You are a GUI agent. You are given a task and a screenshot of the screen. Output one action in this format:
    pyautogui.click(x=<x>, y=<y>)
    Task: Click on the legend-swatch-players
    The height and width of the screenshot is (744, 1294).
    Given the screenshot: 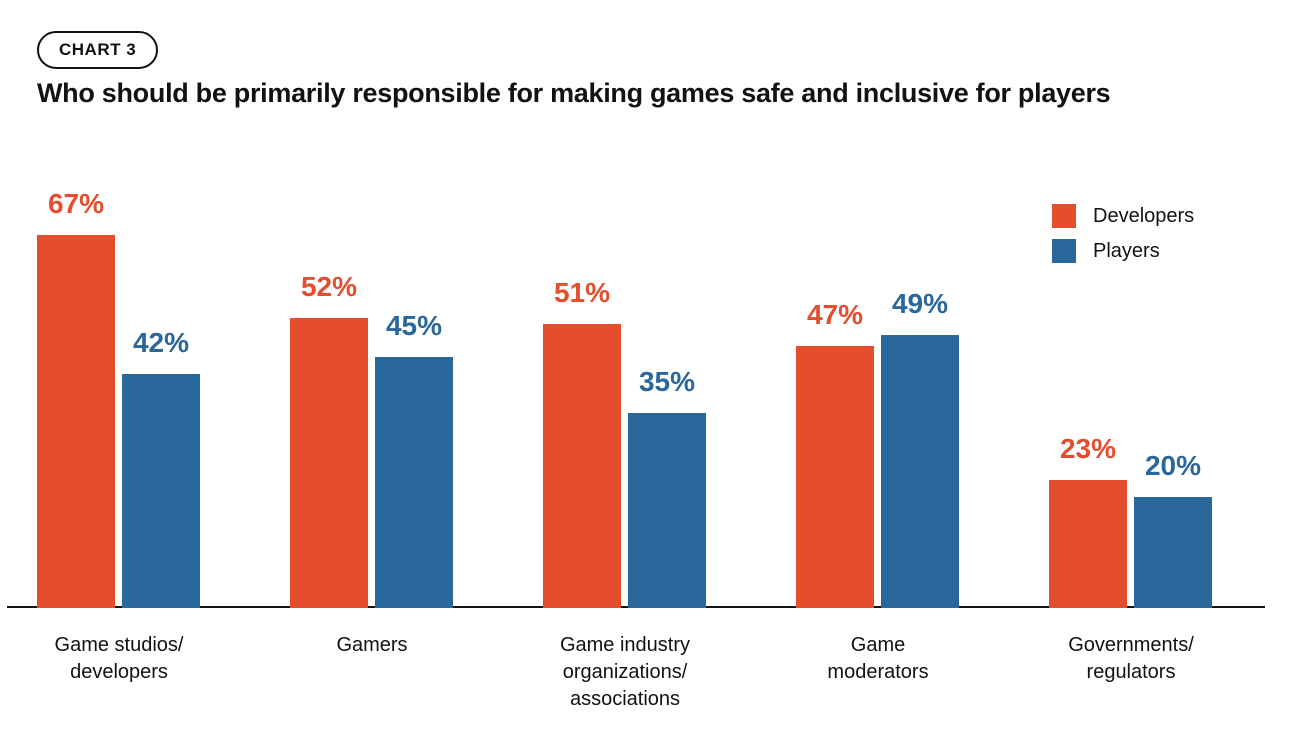 What is the action you would take?
    pyautogui.click(x=1064, y=251)
    